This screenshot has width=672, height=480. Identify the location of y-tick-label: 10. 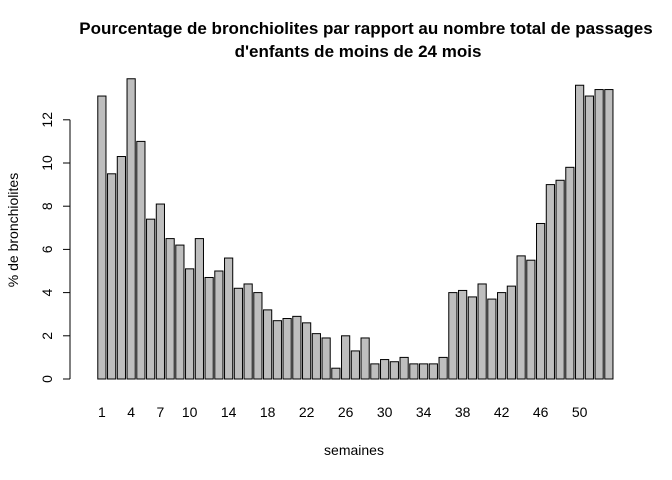
(47, 163).